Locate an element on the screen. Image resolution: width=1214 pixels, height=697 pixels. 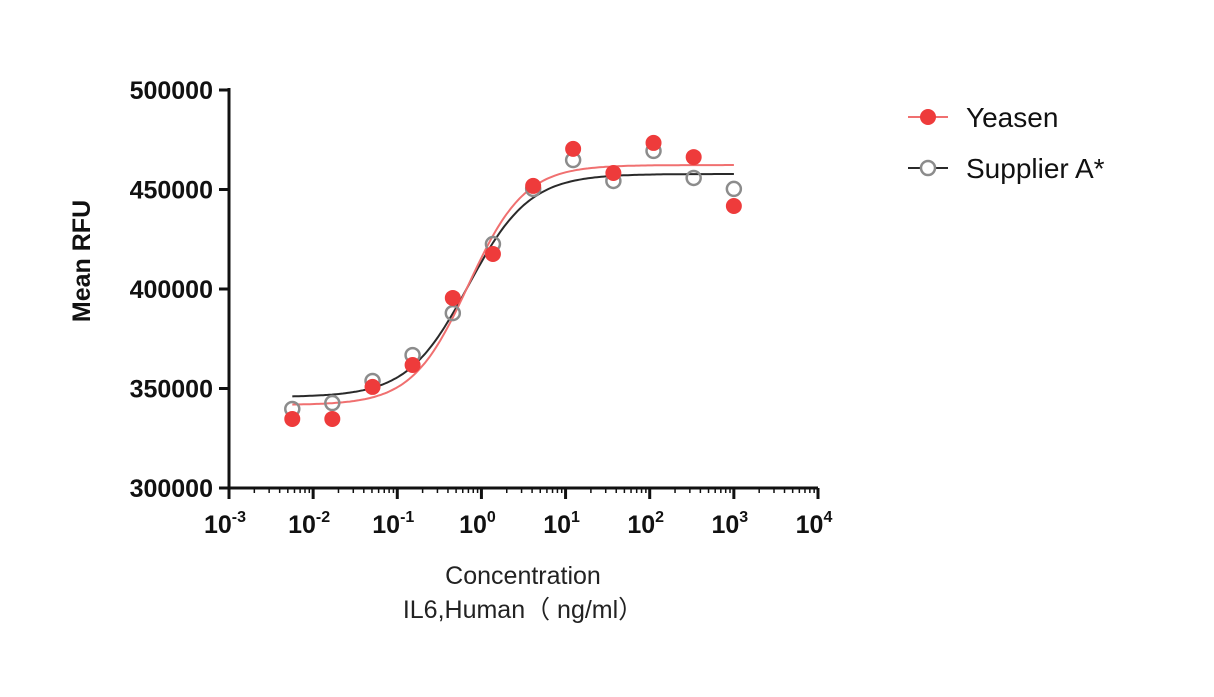
legend-item-yeasen: Yeasen is located at coordinates (983, 117).